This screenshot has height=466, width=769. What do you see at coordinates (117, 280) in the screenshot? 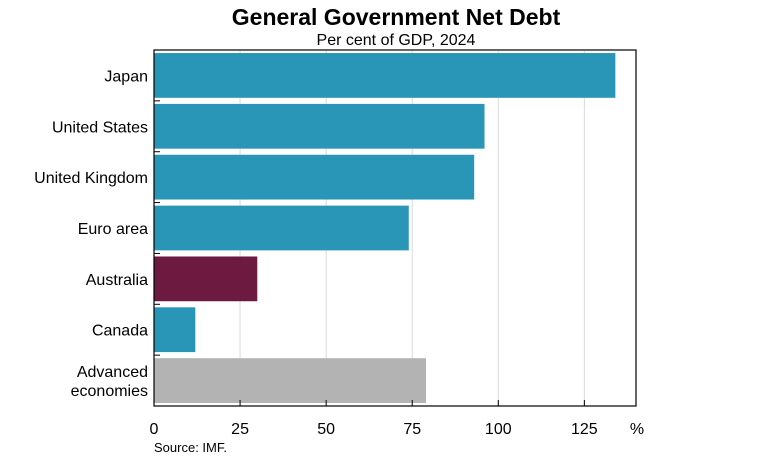
I see `category-label: Australia` at bounding box center [117, 280].